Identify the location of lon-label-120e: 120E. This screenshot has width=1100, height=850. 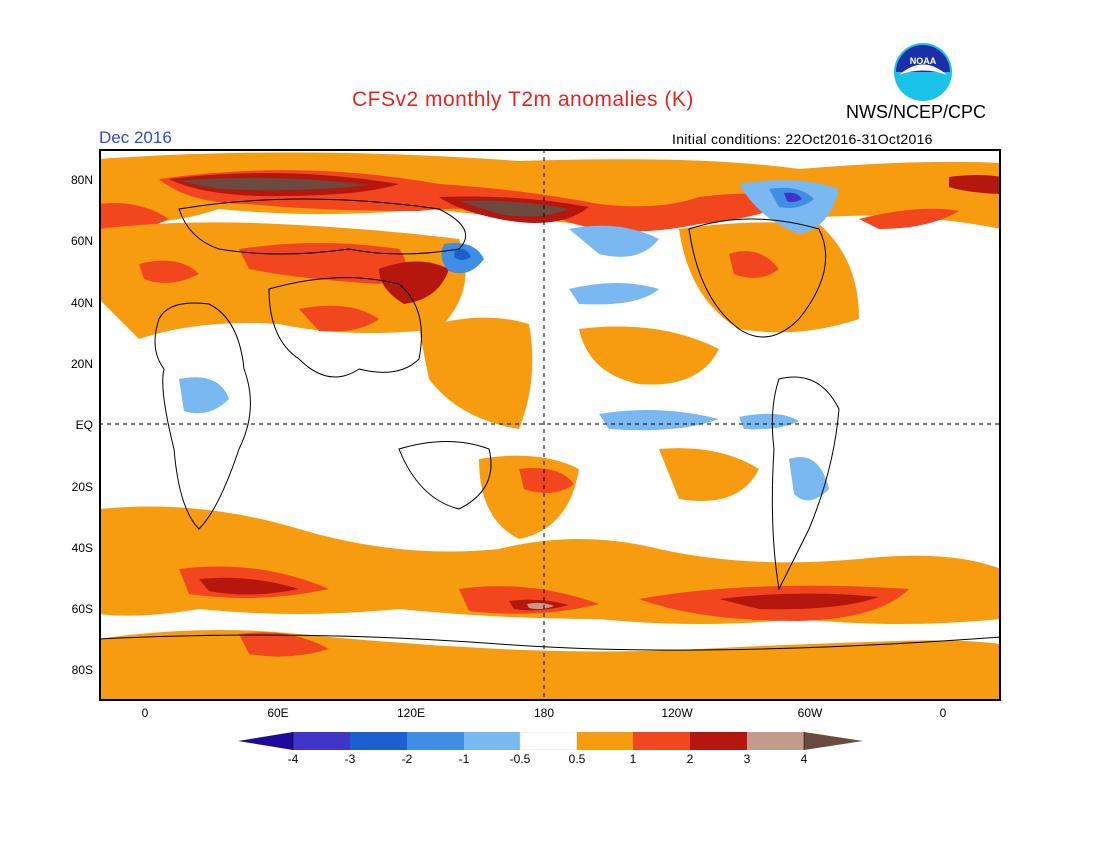
(411, 713).